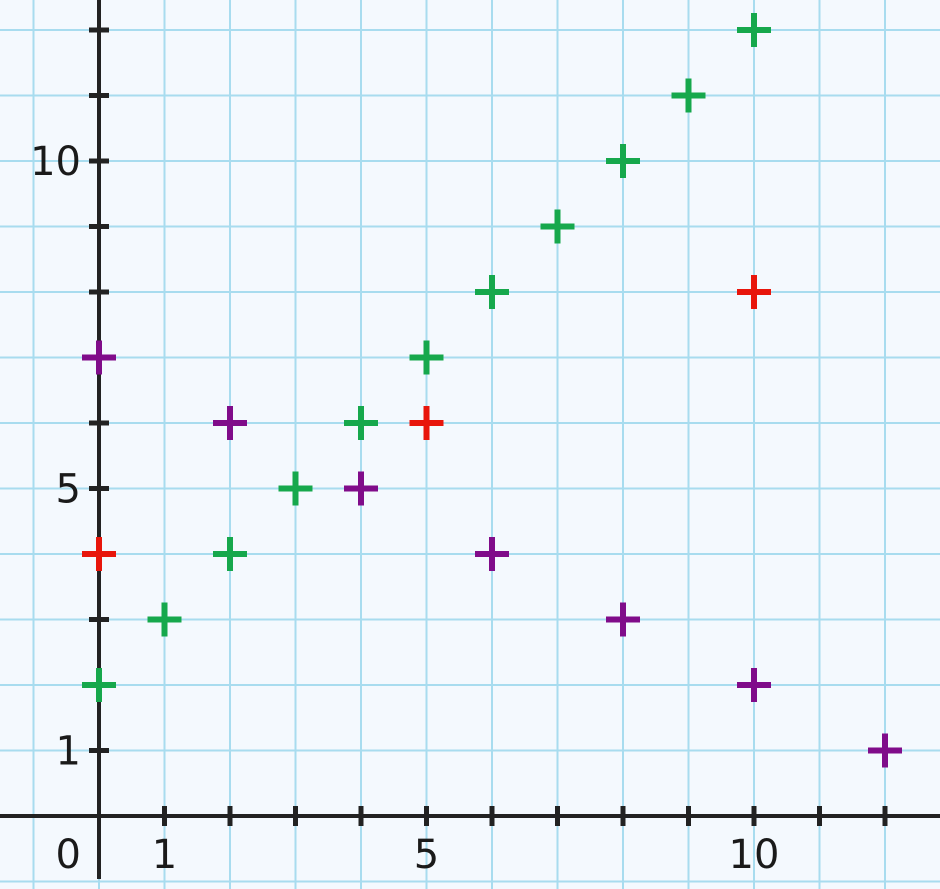  I want to click on x-tick-label: 1, so click(164, 855).